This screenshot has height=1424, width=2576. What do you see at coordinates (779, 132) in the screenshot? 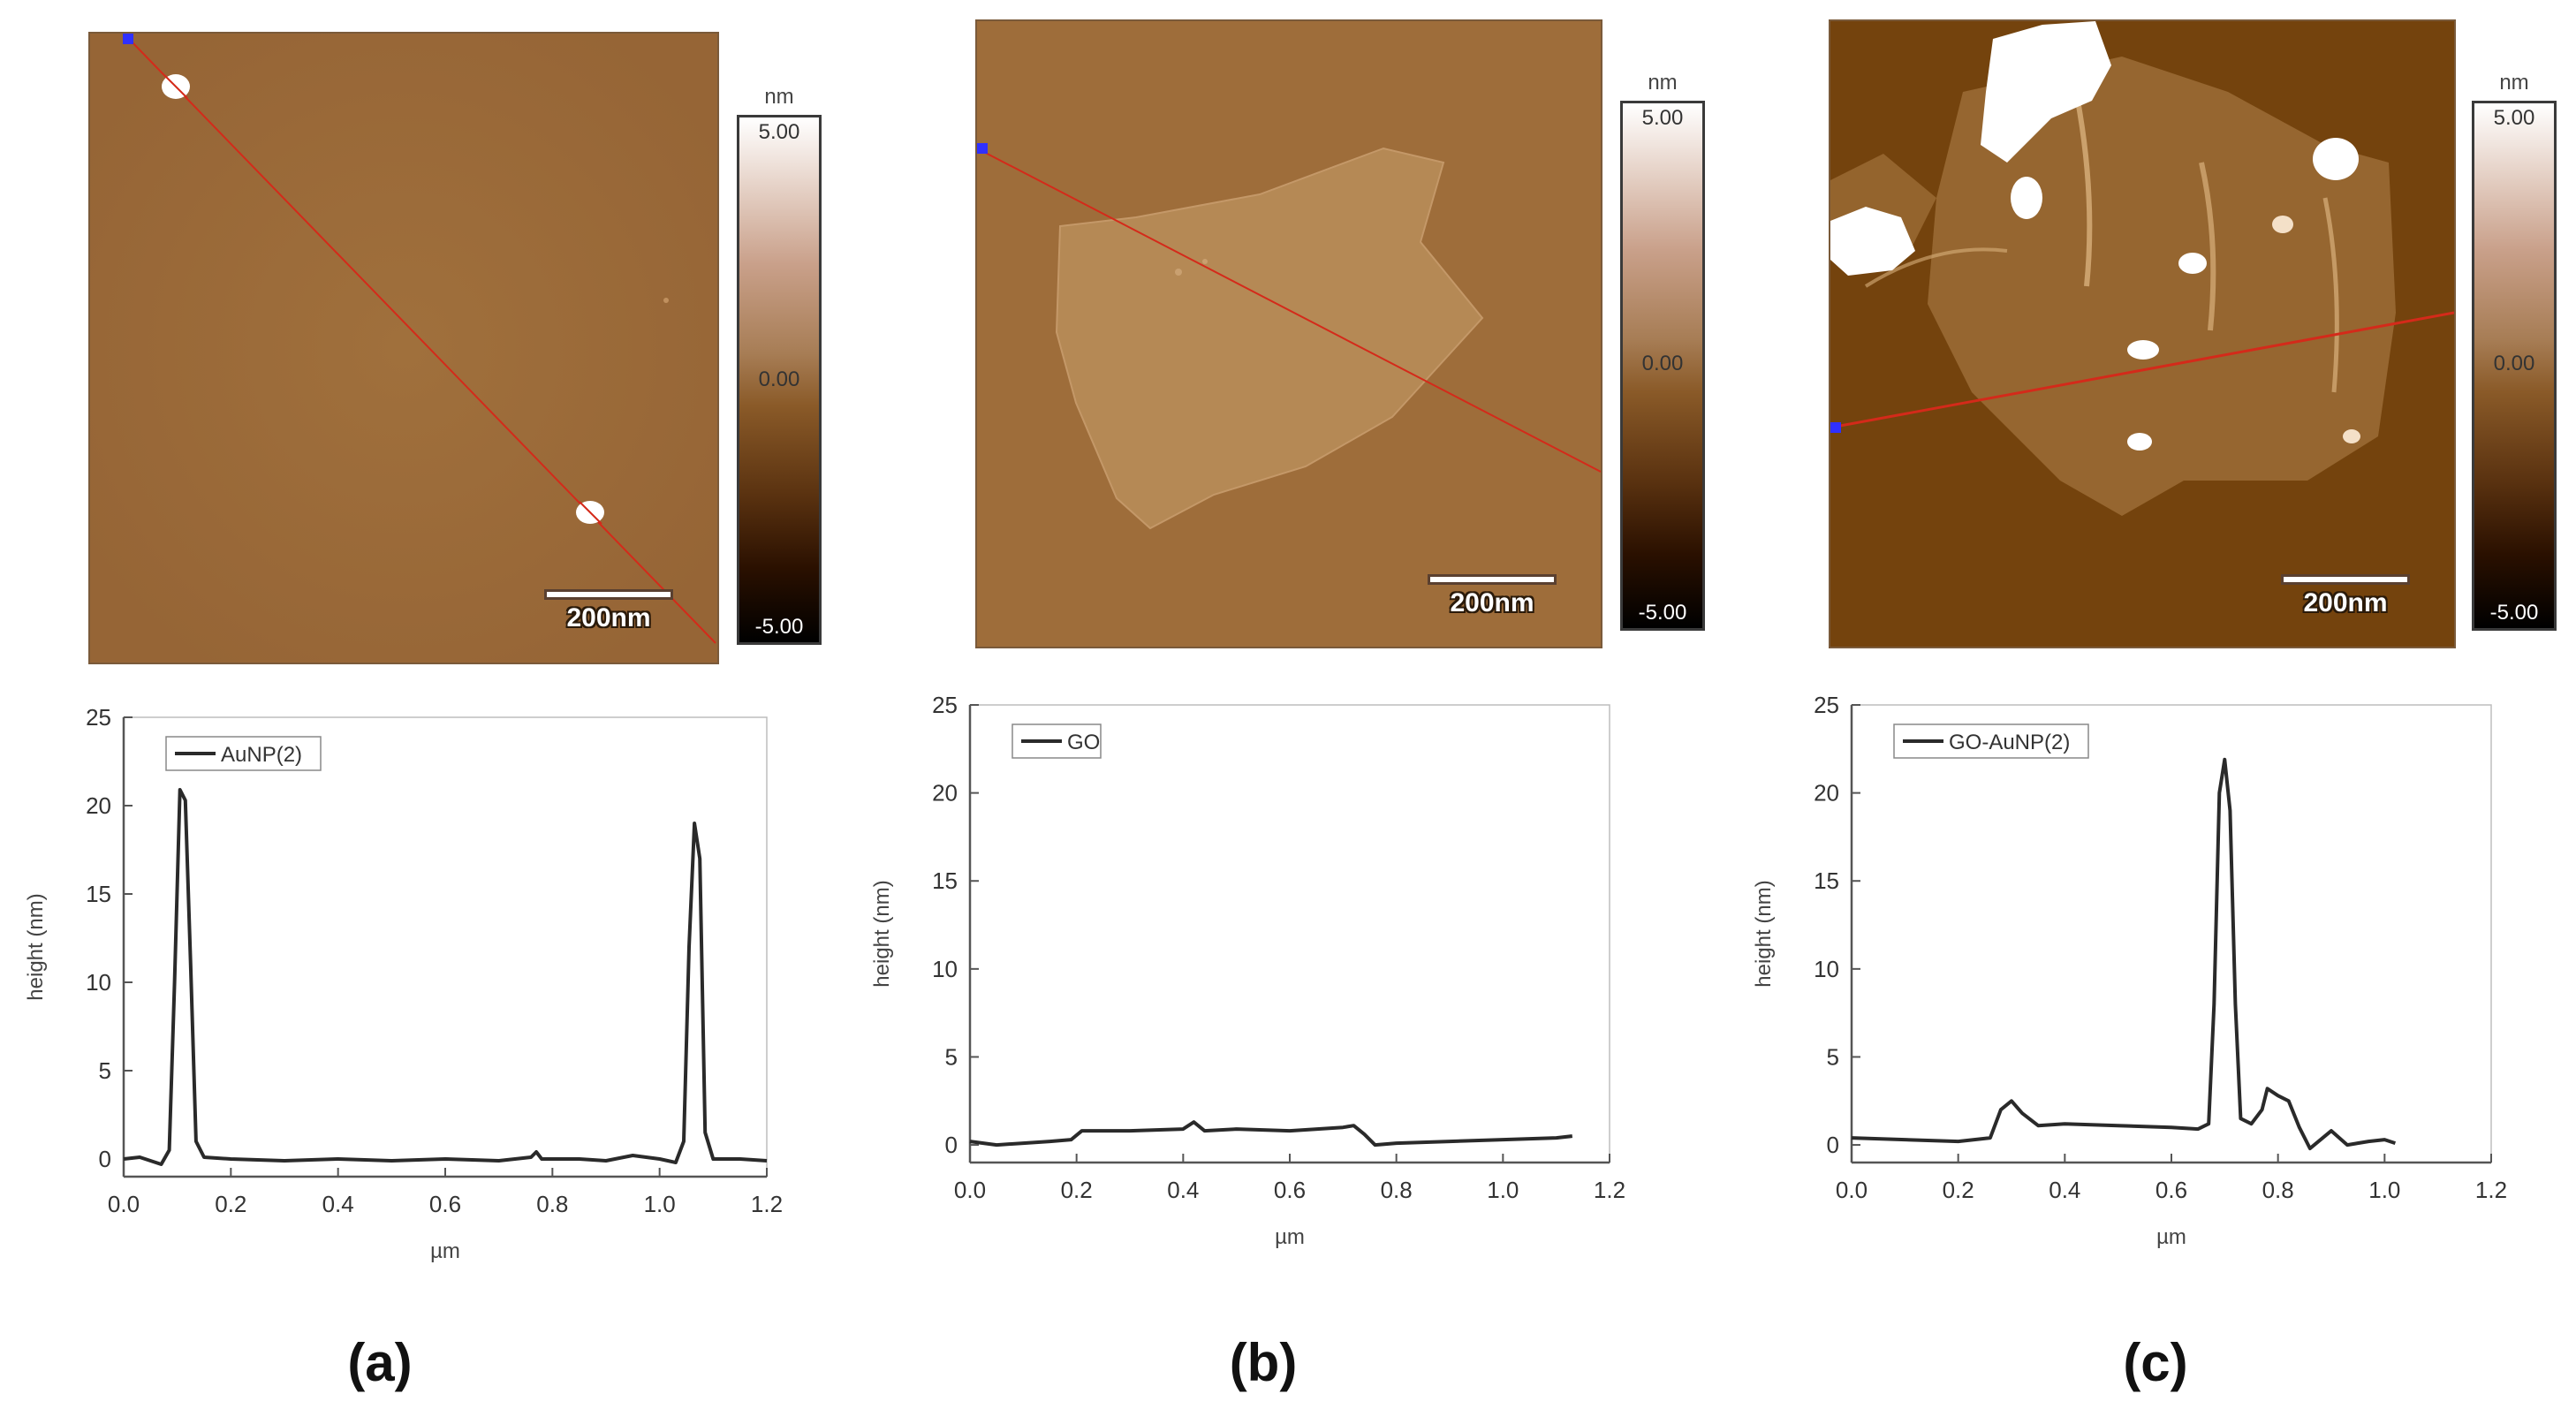
I see `colorbar-max-a: 5.00` at bounding box center [779, 132].